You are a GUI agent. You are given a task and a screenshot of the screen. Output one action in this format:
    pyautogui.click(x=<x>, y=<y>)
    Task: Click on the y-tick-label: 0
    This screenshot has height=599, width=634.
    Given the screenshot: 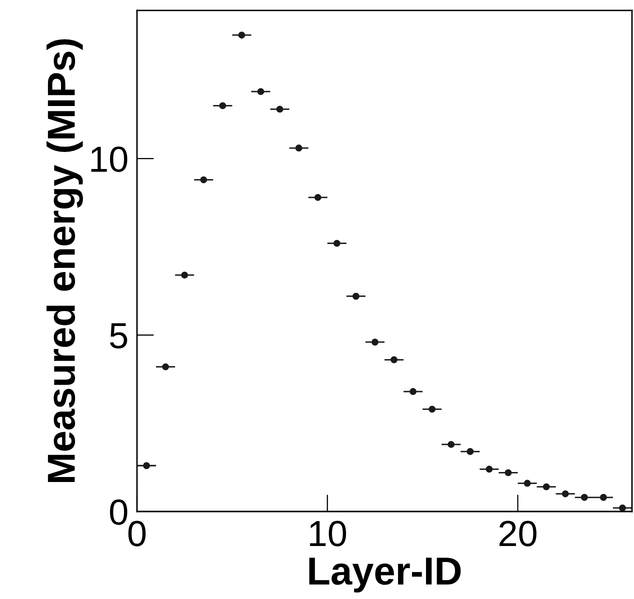 What is the action you would take?
    pyautogui.click(x=119, y=512)
    